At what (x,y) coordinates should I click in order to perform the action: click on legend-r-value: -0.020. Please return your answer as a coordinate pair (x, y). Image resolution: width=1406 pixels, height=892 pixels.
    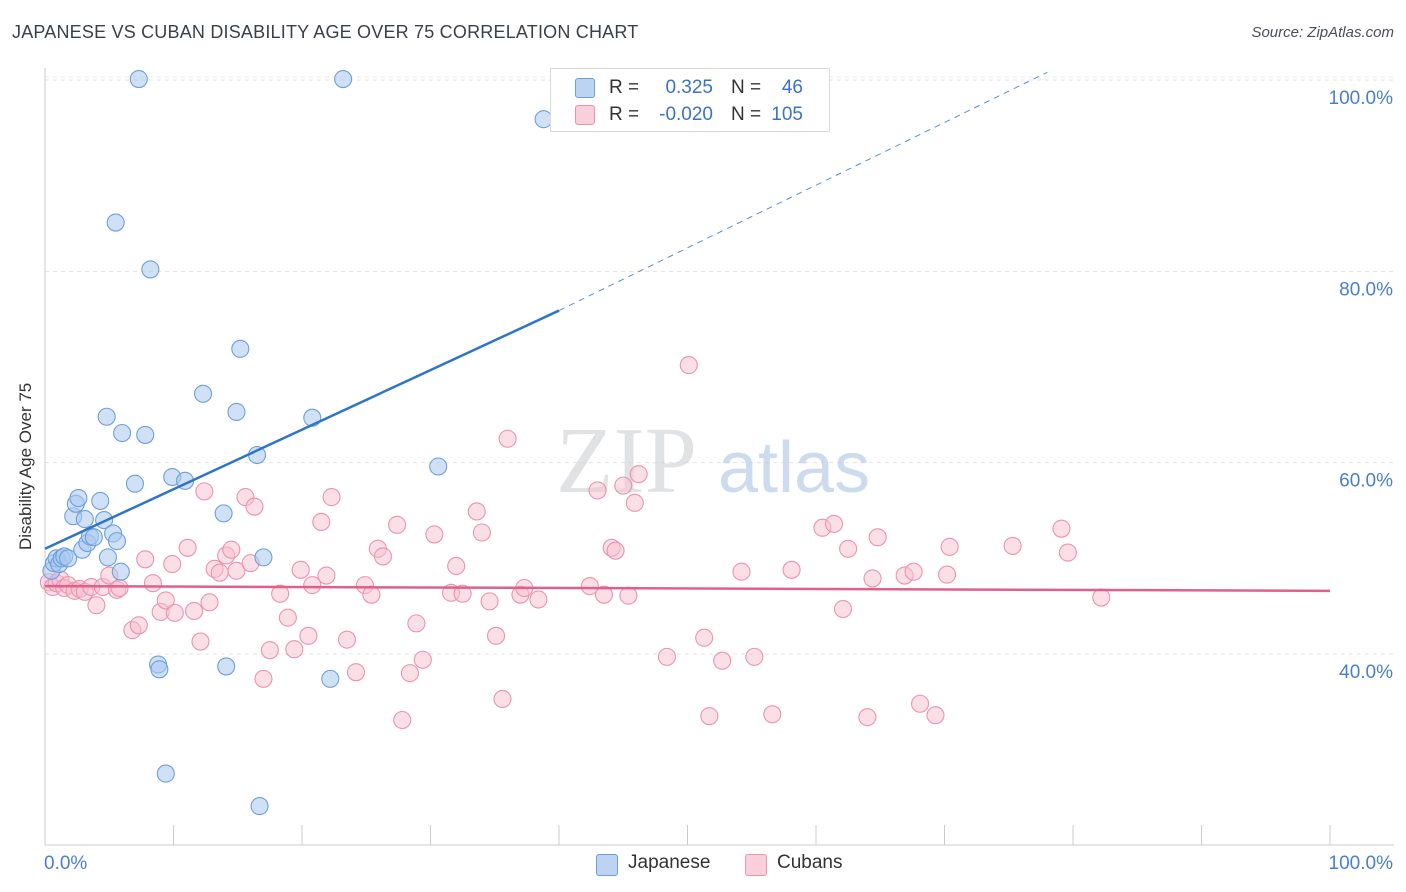
    Looking at the image, I should click on (686, 114).